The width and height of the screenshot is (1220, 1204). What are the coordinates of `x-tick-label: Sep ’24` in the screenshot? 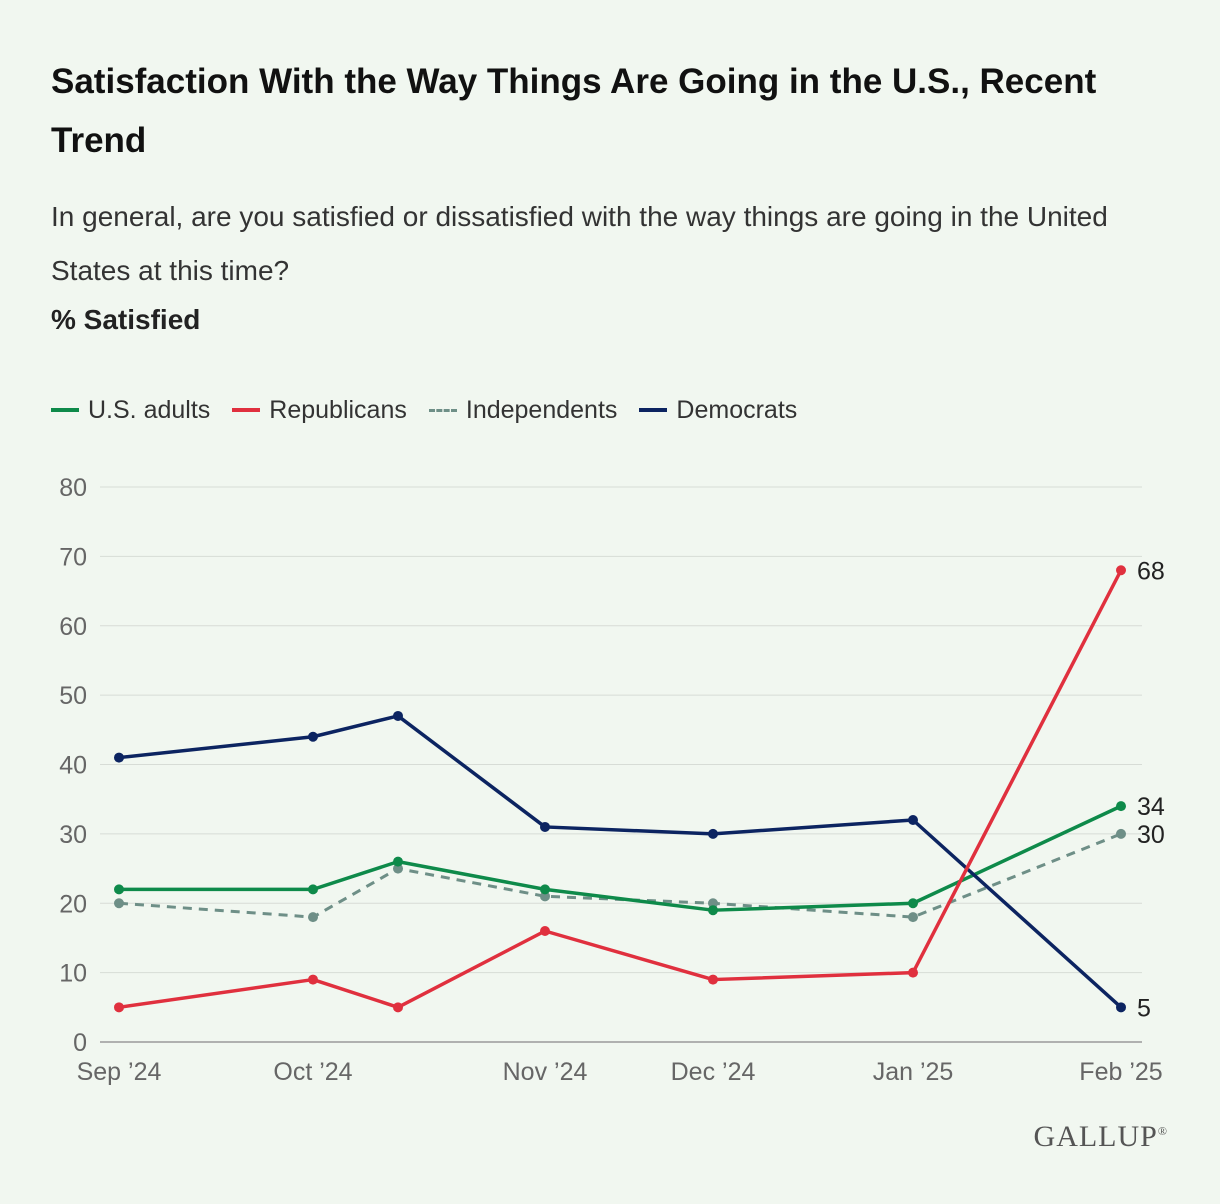 It's located at (119, 1072).